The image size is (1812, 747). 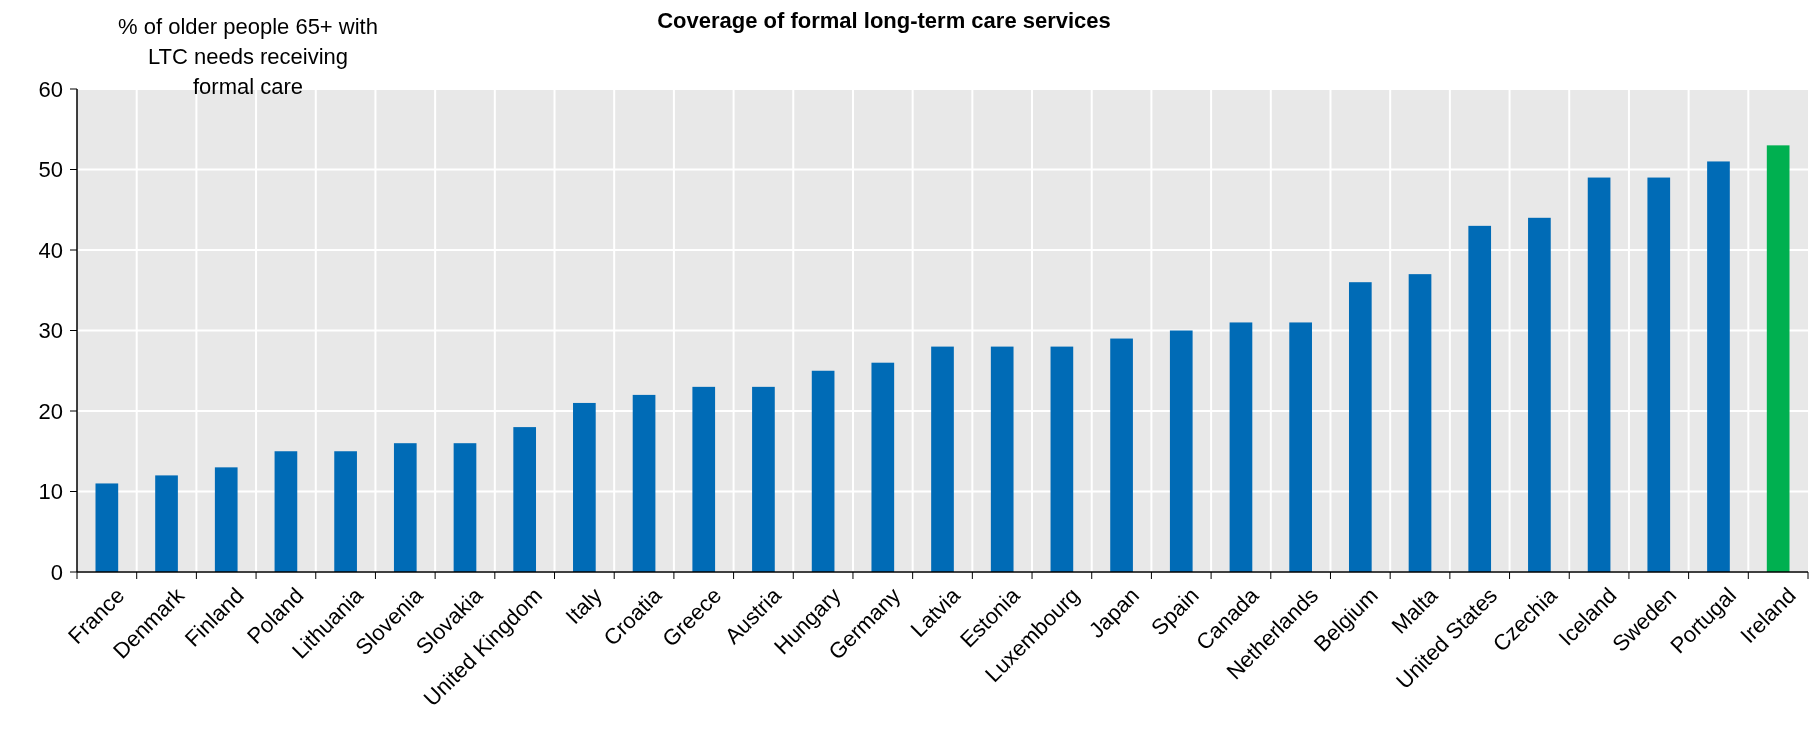 I want to click on y-tick-label: 40, so click(x=50, y=250).